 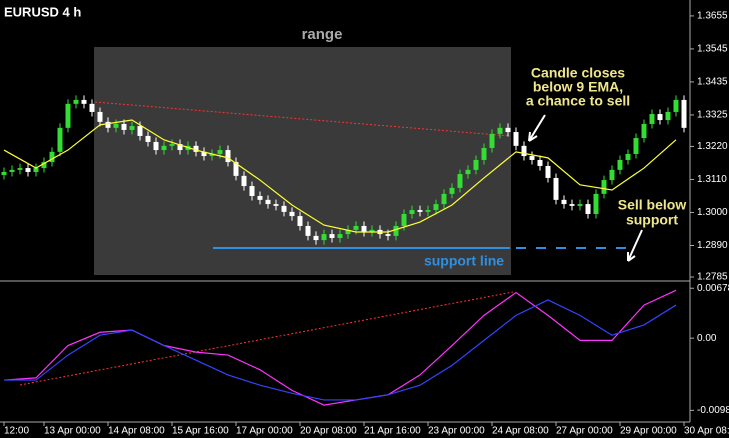 I want to click on signal-note: below 9 EMA,, so click(x=578, y=87).